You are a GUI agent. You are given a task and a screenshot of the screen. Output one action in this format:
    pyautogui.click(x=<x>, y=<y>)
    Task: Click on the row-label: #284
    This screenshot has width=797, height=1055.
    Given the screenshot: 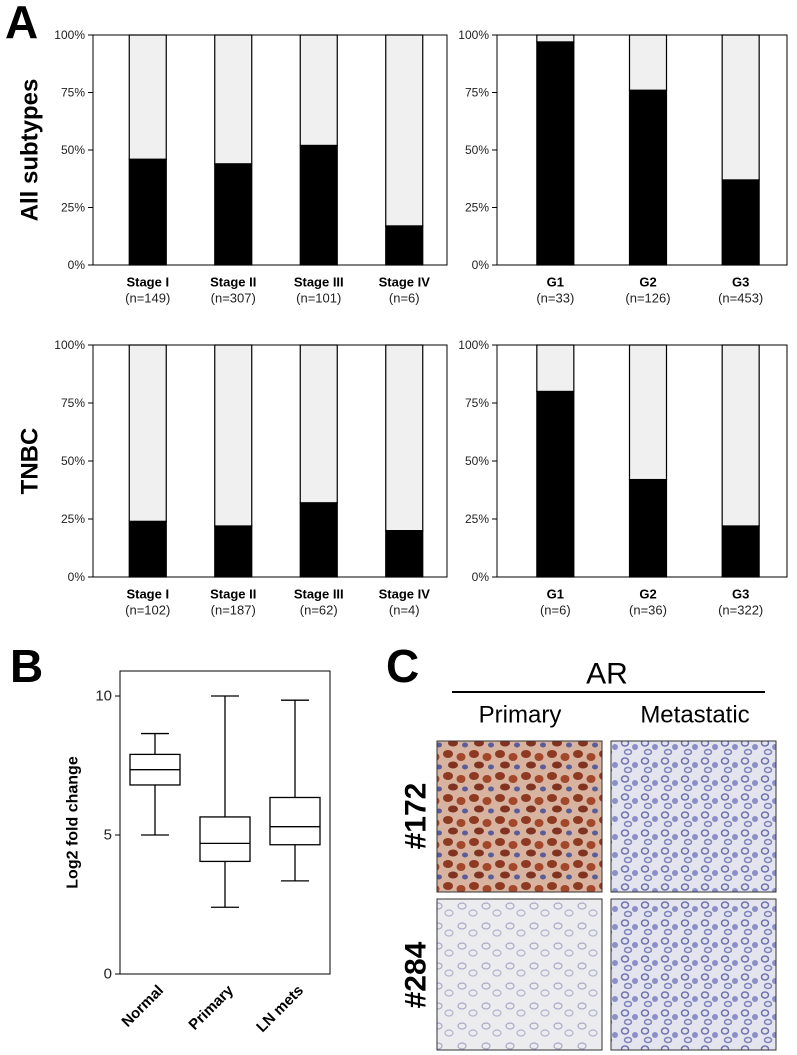 What is the action you would take?
    pyautogui.click(x=416, y=974)
    